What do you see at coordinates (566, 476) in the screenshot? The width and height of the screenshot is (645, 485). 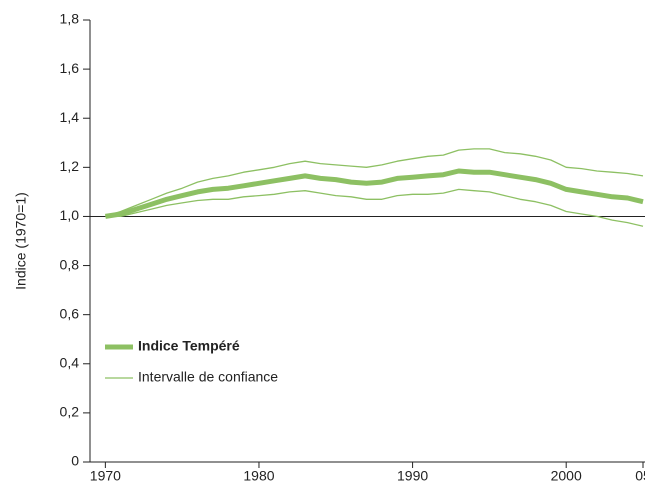 I see `x-tick-label: 2000` at bounding box center [566, 476].